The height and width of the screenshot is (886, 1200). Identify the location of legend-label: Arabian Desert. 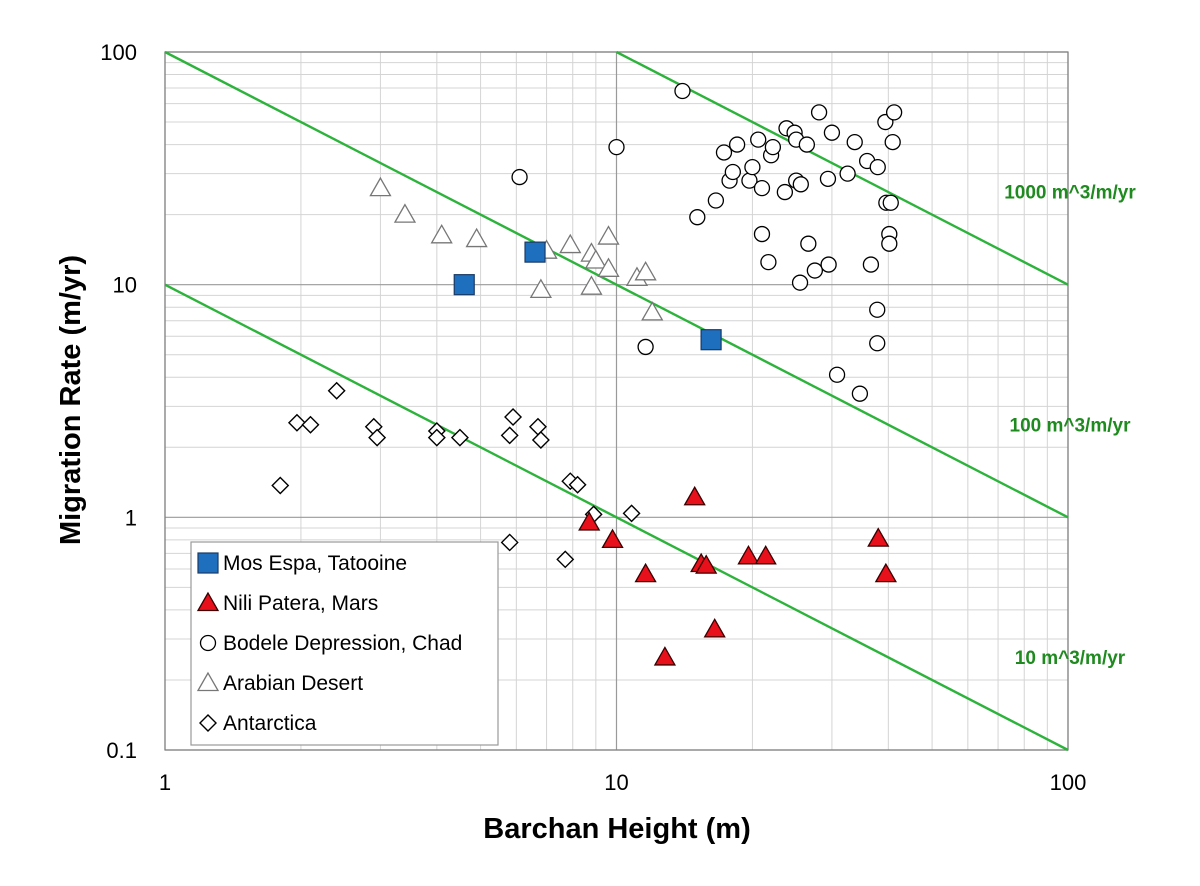
(293, 683).